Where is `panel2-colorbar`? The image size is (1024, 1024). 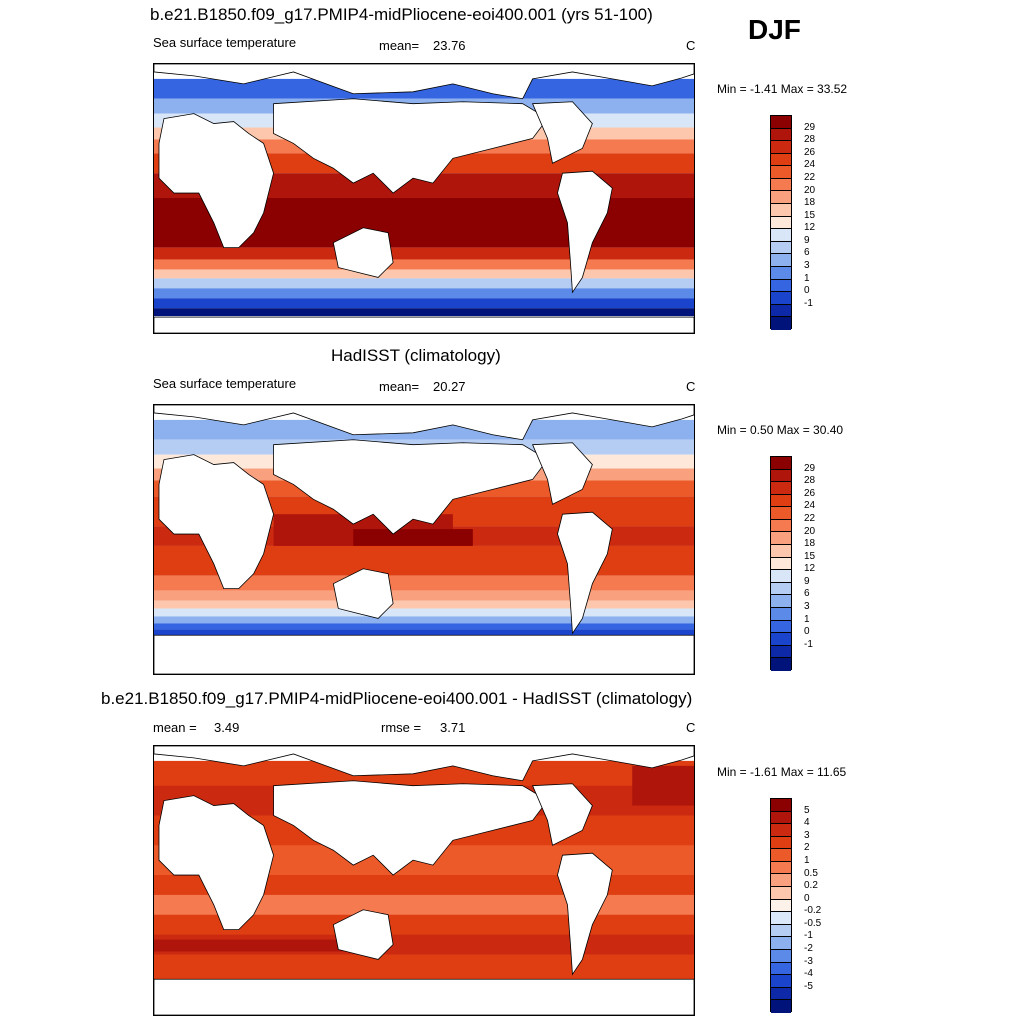 panel2-colorbar is located at coordinates (781, 563).